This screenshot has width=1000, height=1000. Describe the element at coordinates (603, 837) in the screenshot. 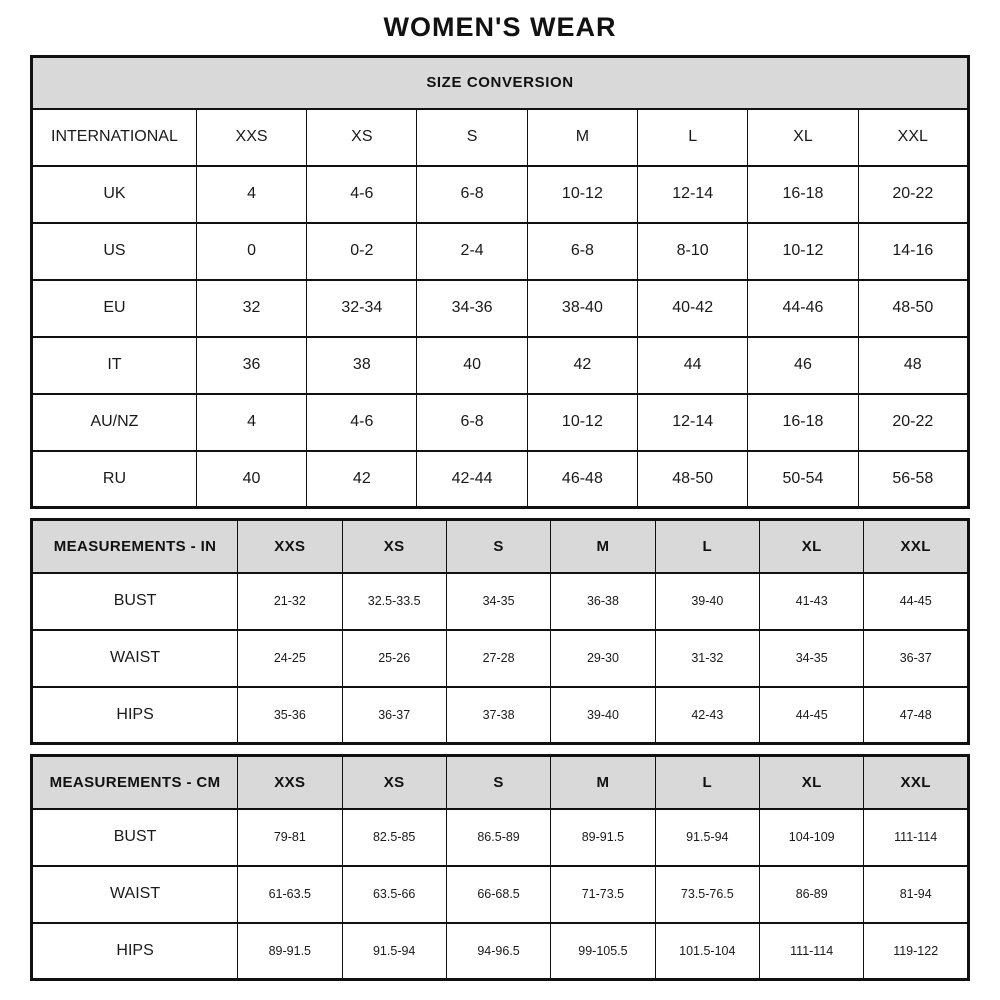

I see `cell-bust-cm-m: 89-91.5` at that location.